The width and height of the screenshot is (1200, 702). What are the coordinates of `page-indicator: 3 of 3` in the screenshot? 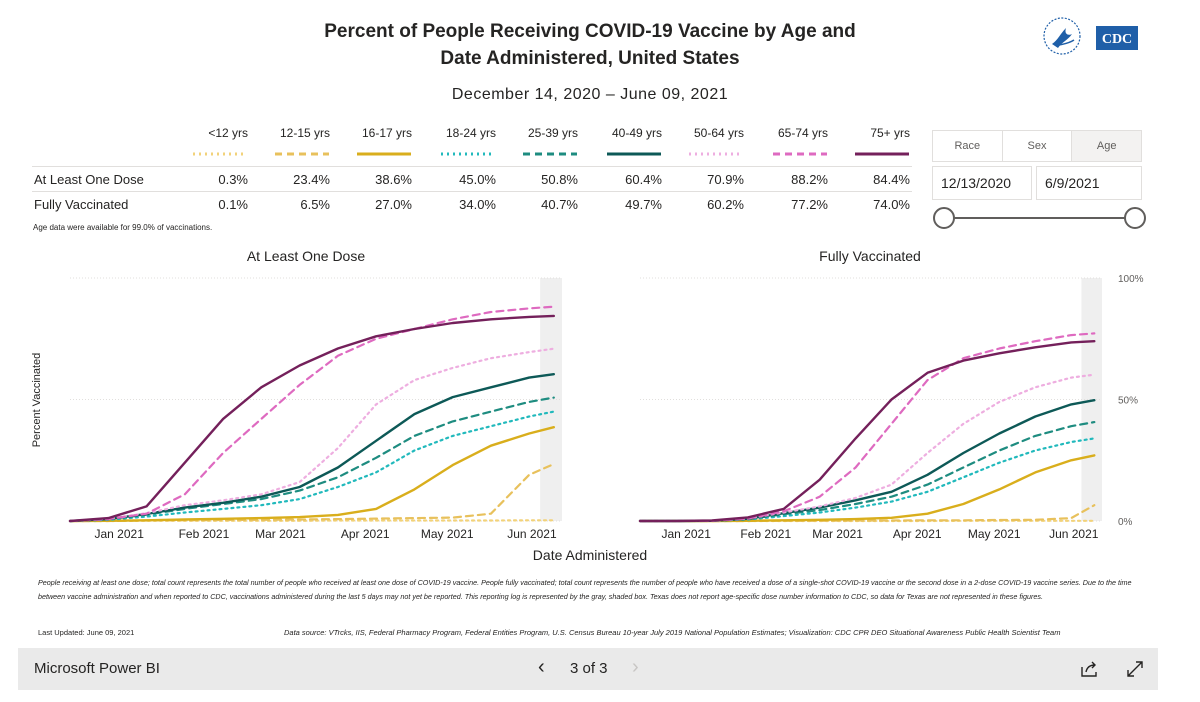 It's located at (589, 668).